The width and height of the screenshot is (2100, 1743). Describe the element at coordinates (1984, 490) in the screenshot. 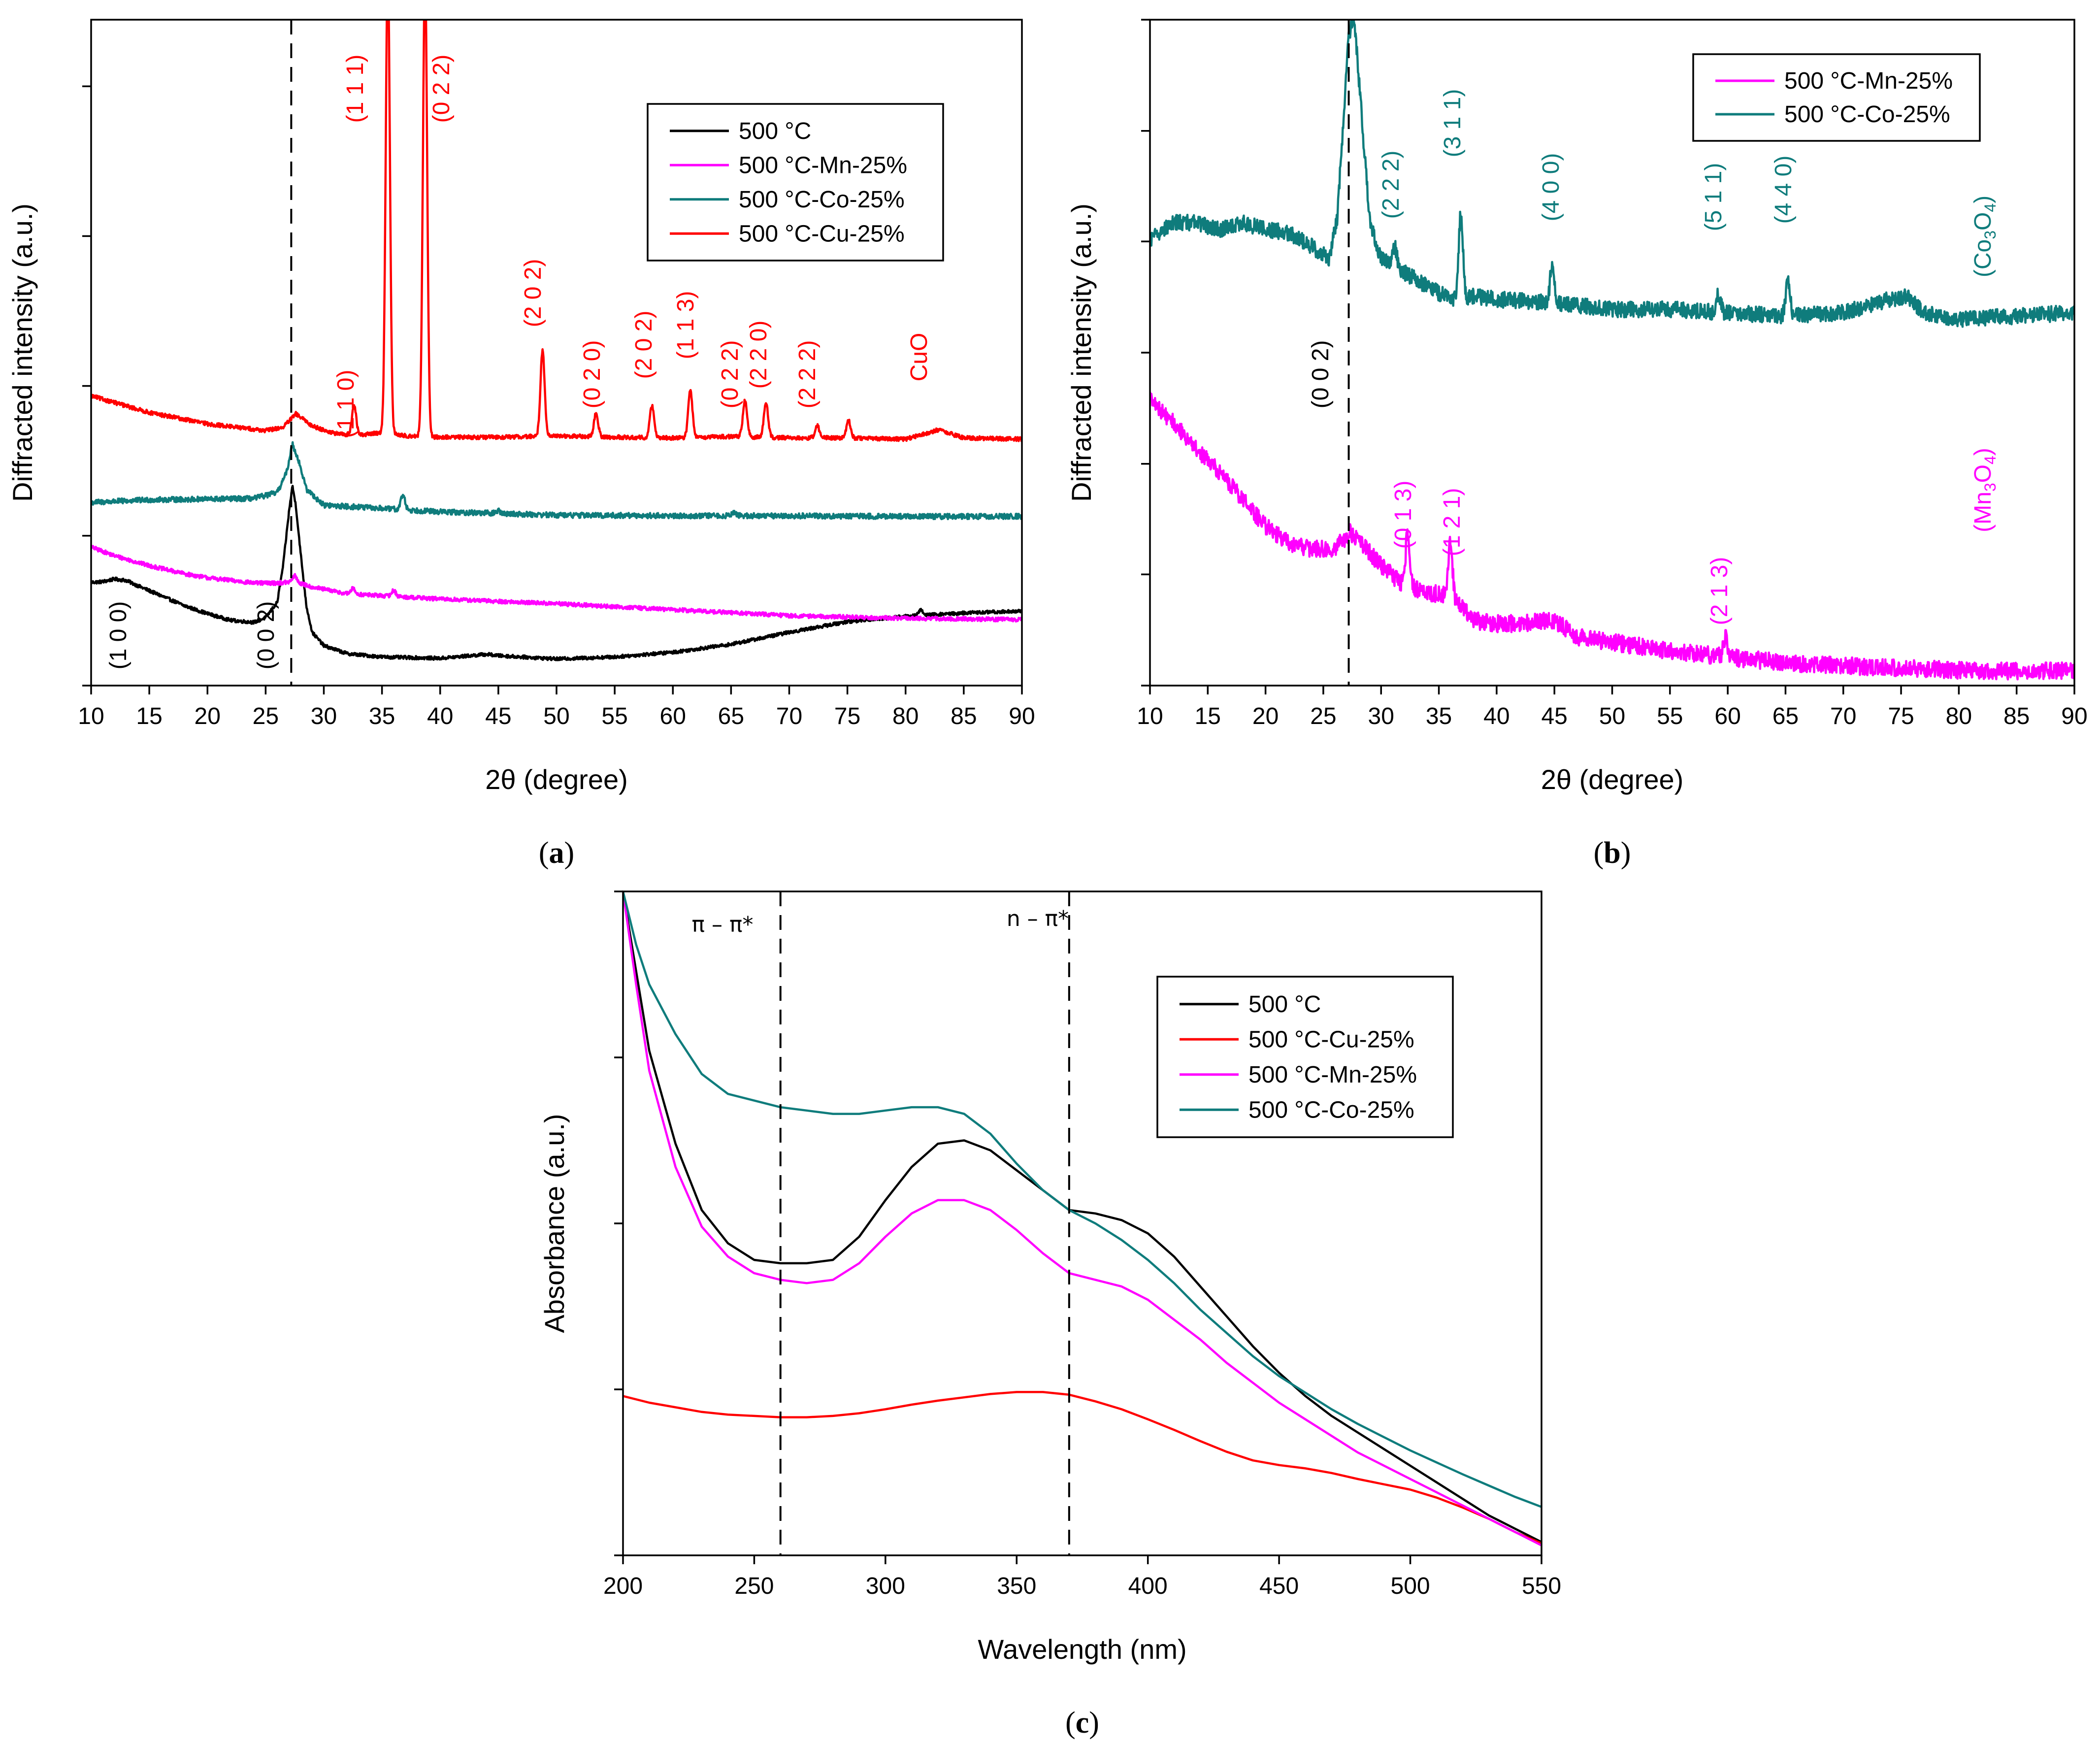

I see `peak-annotation: (Mn3O4)` at that location.